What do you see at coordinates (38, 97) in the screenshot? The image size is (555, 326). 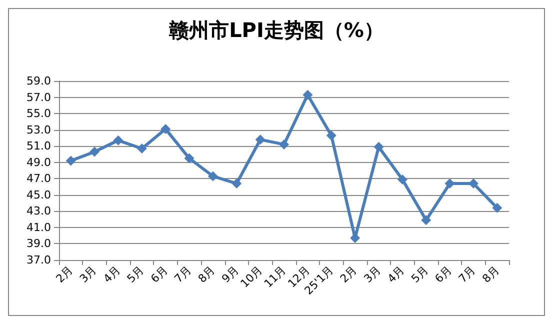 I see `y-tick-label: 57.0` at bounding box center [38, 97].